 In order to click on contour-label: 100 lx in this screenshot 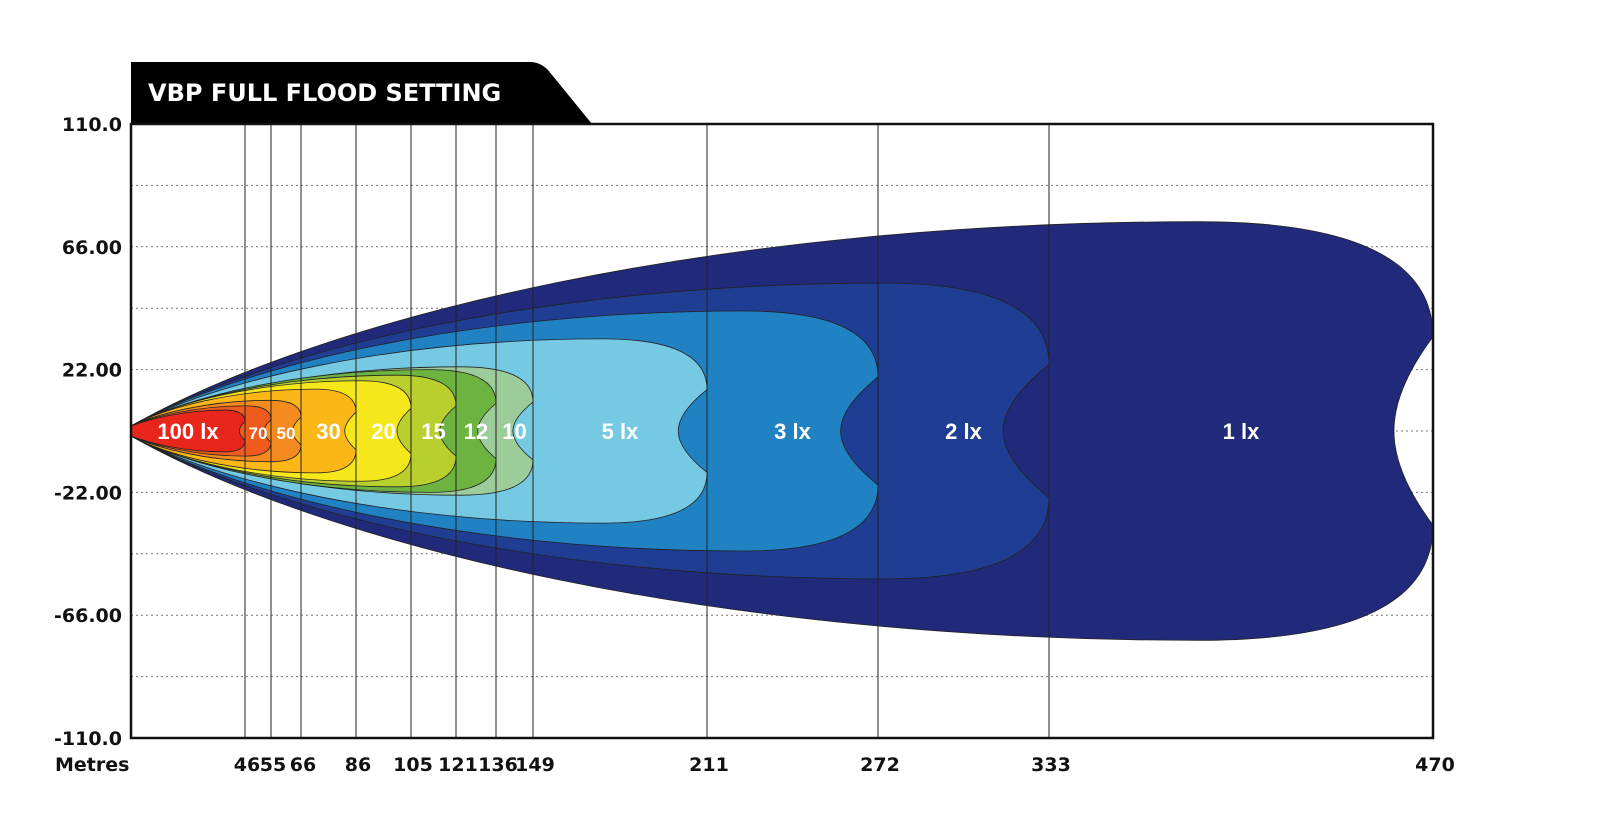, I will do `click(188, 431)`.